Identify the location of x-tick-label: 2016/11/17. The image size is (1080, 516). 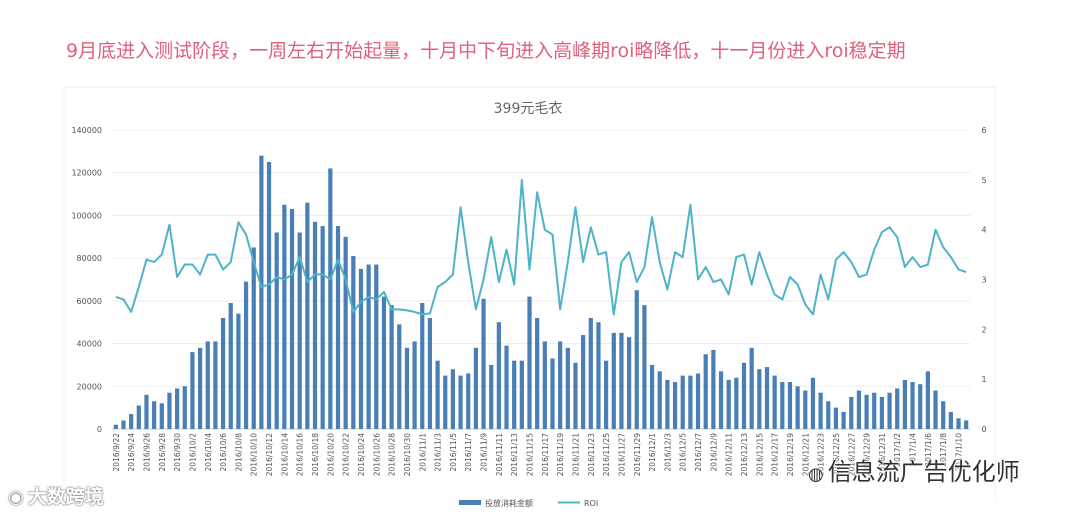
(545, 454).